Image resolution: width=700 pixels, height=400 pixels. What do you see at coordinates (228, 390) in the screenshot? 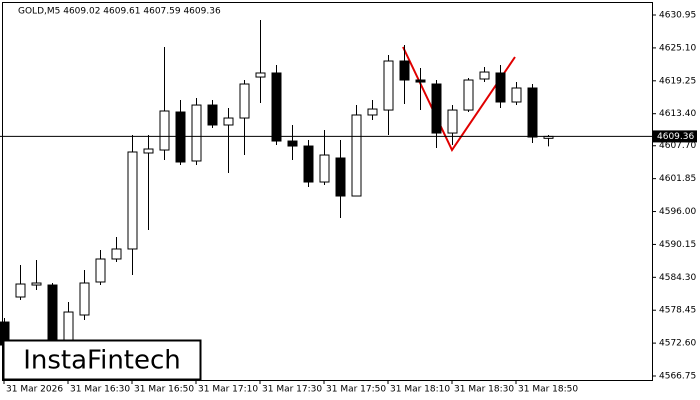
I see `x-tick-label: 31 Mar 17:10` at bounding box center [228, 390].